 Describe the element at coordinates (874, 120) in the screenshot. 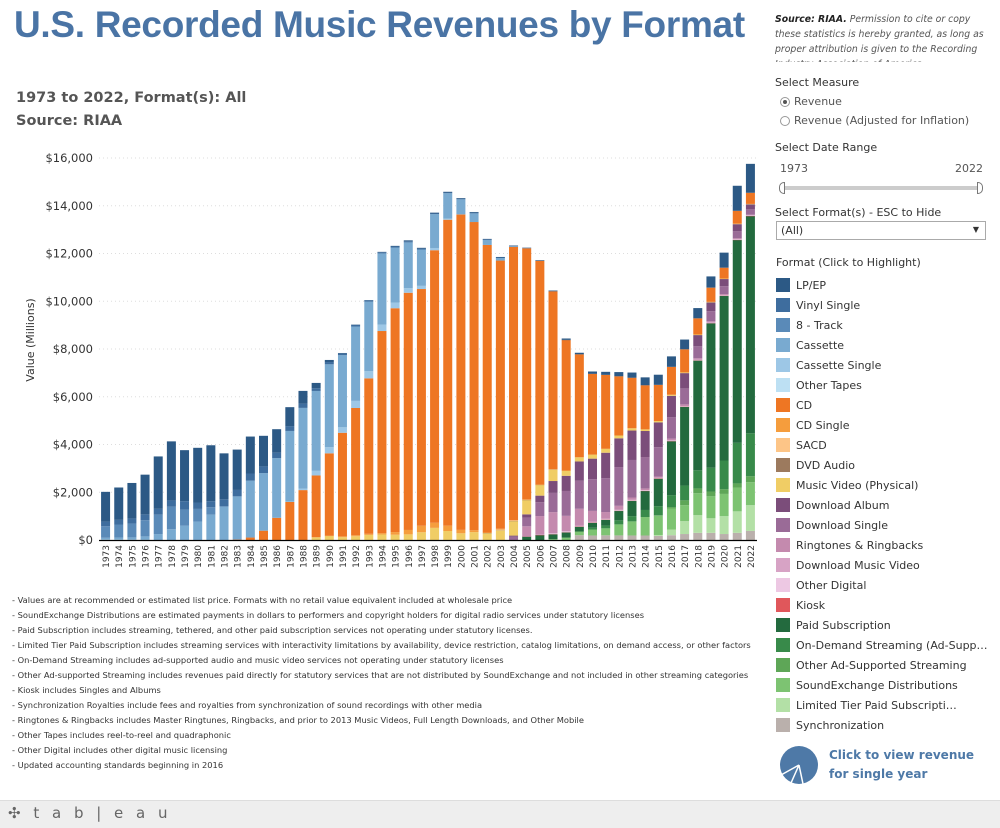

I see `radio-revenue-inflation: Revenue (Adjusted for Inflation)` at that location.